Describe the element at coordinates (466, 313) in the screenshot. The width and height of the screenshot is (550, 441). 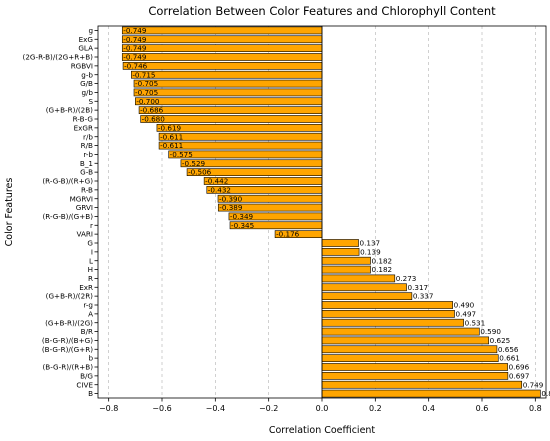
I see `bar-value-label: 0.497` at that location.